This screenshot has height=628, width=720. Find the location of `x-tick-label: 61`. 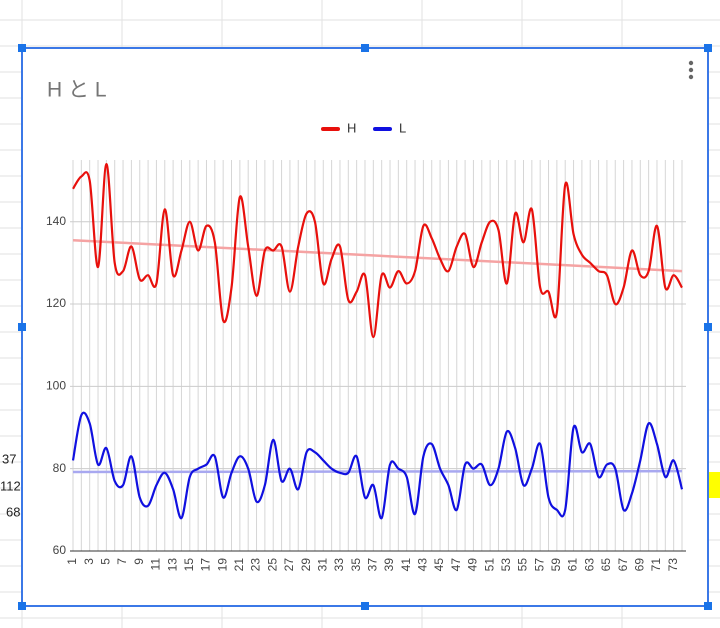

x-tick-label: 61 is located at coordinates (573, 565).